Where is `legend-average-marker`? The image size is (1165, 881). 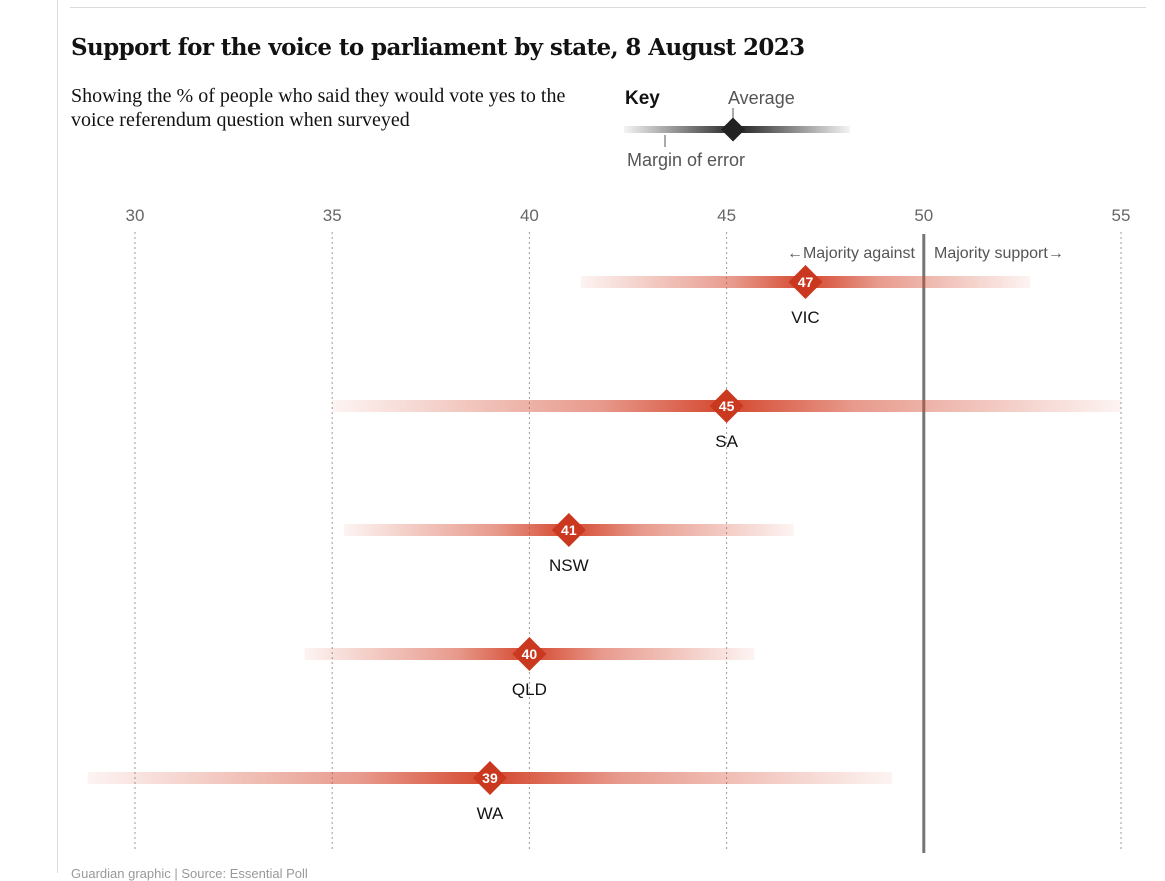 legend-average-marker is located at coordinates (733, 129).